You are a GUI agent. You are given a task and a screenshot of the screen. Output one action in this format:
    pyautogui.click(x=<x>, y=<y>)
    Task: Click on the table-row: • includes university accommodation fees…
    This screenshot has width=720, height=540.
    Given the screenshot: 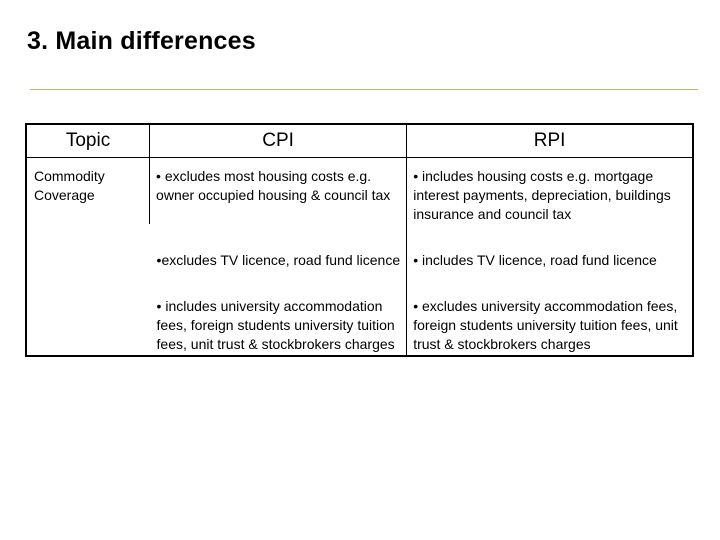 What is the action you would take?
    pyautogui.click(x=359, y=313)
    